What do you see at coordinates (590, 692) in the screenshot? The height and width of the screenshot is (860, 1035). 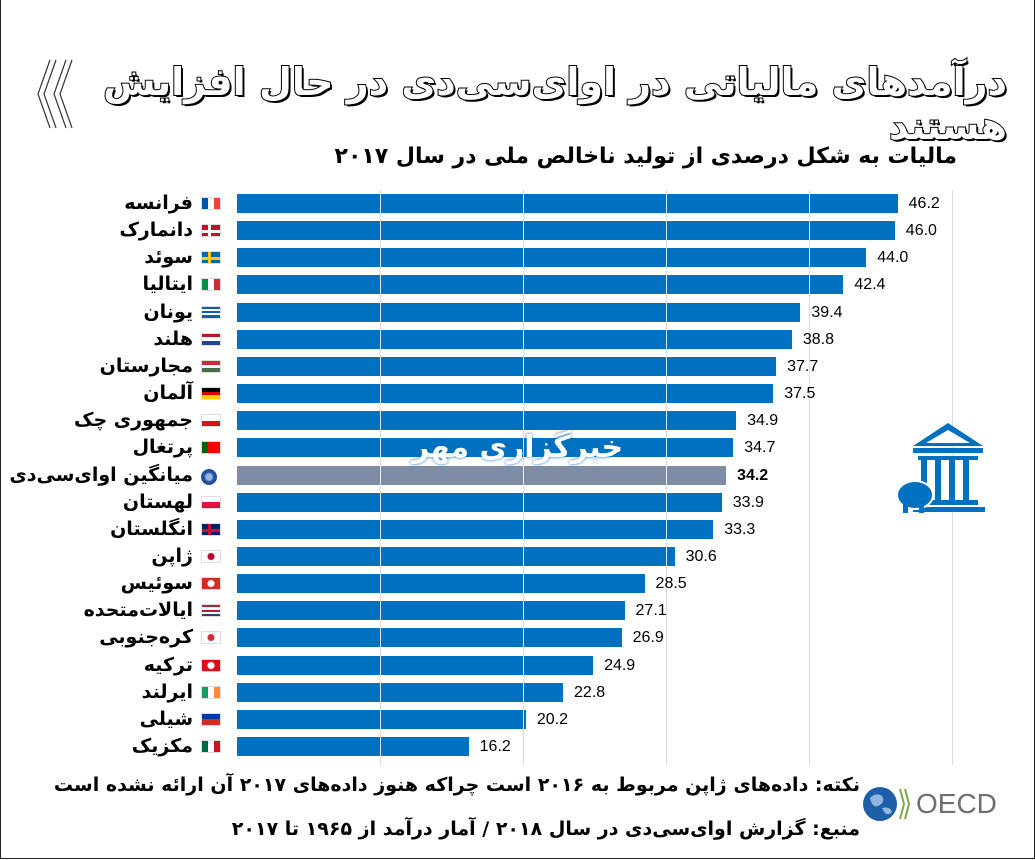 I see `data-label: 22.8` at bounding box center [590, 692].